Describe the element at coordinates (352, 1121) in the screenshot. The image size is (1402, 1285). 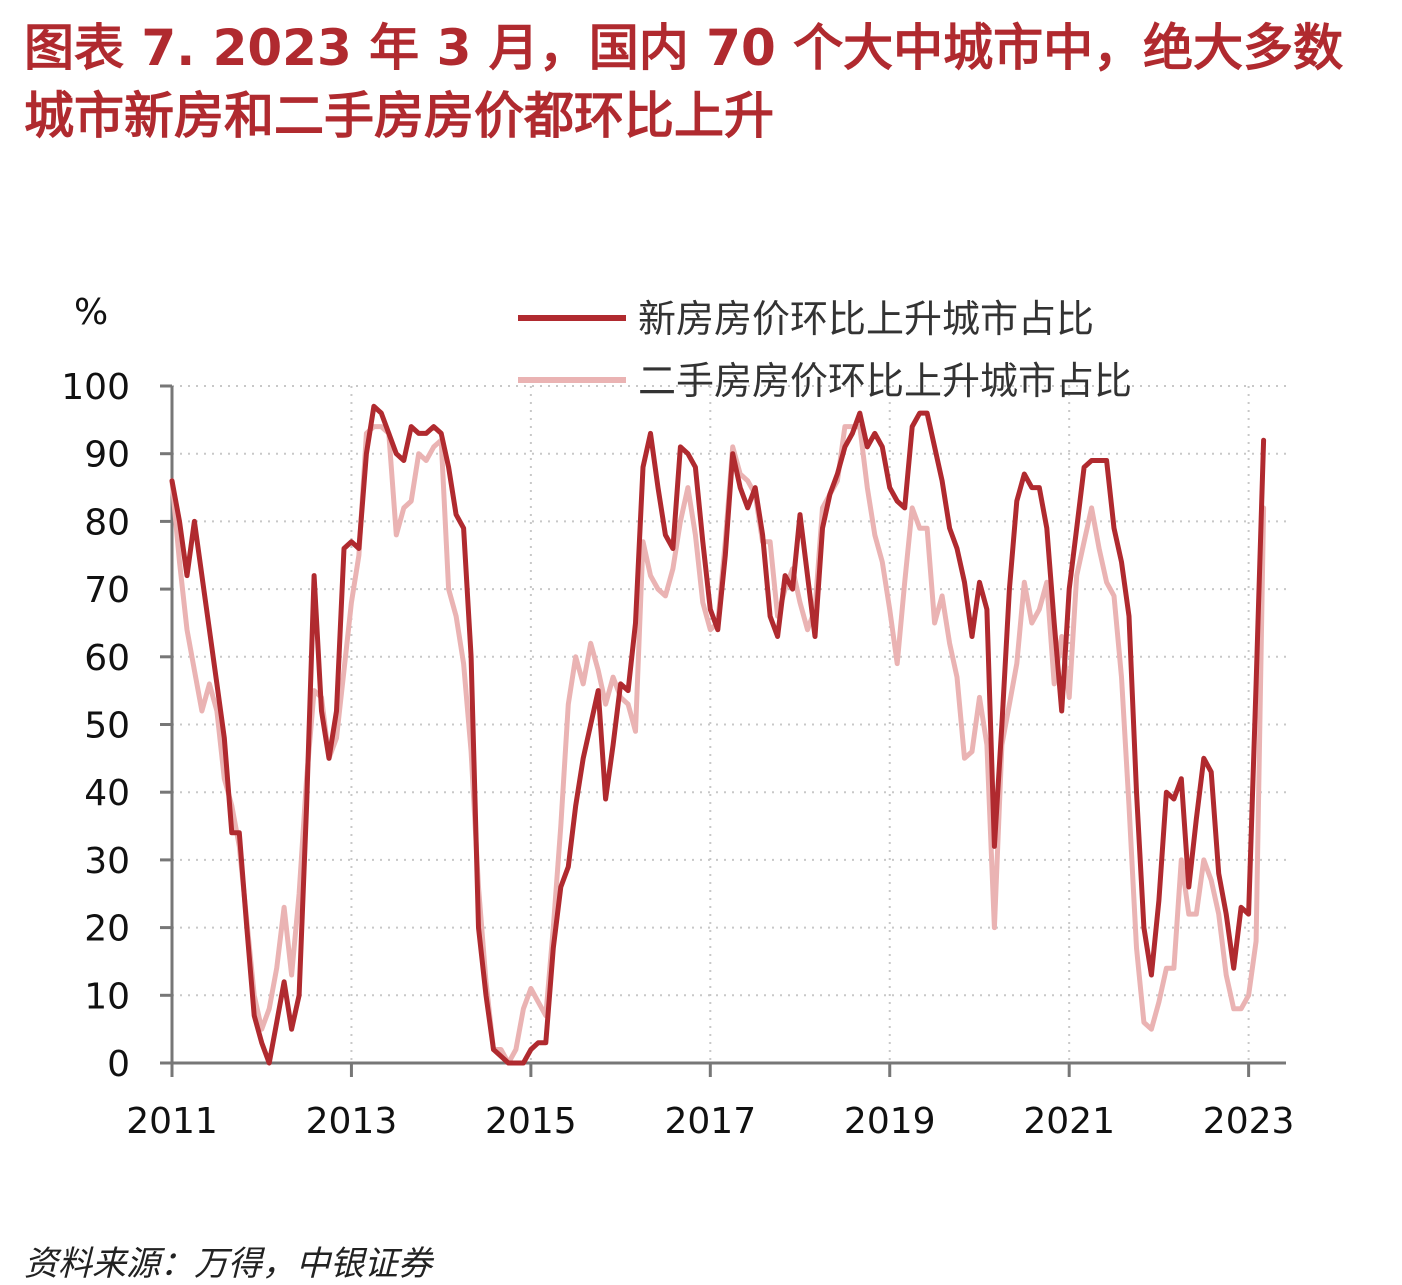
I see `x-tick-label: 2013` at that location.